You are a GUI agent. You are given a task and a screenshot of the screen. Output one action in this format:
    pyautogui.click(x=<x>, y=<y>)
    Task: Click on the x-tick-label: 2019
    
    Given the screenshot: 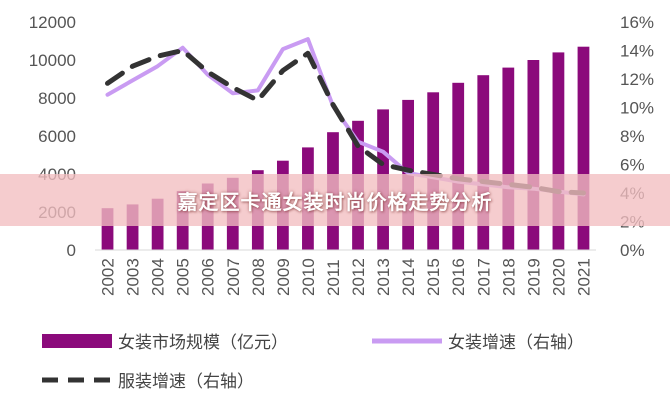 What is the action you would take?
    pyautogui.click(x=533, y=277)
    